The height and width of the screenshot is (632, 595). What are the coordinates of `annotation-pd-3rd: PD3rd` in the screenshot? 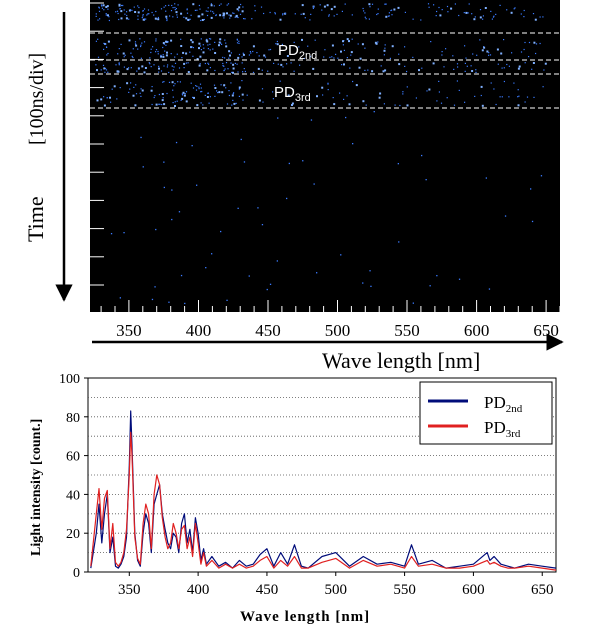 It's located at (292, 94).